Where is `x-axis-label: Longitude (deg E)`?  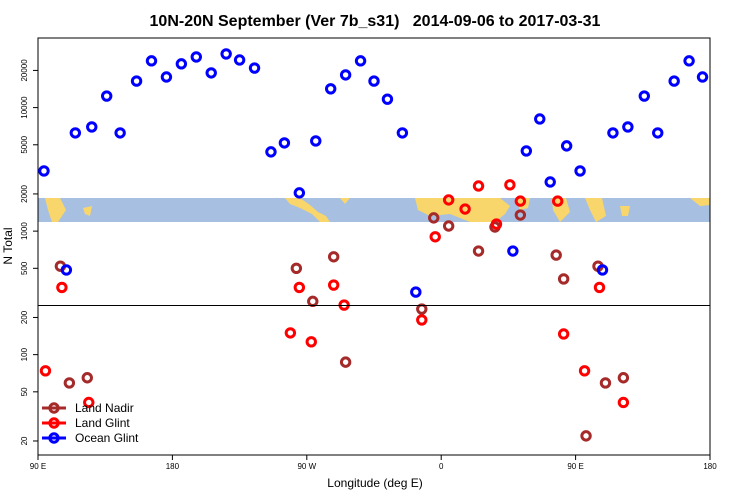 x-axis-label: Longitude (deg E) is located at coordinates (374, 483).